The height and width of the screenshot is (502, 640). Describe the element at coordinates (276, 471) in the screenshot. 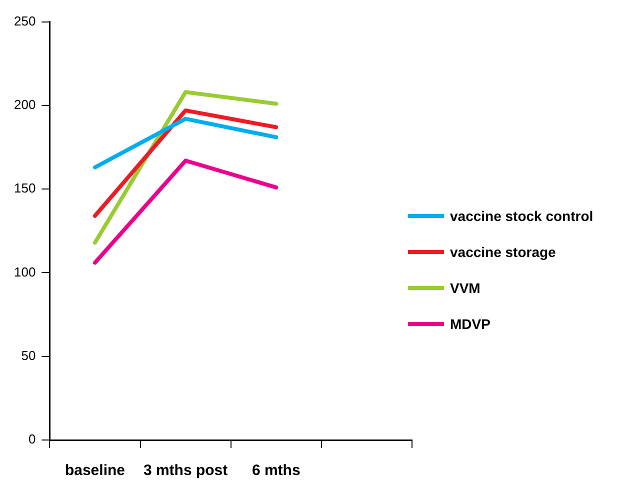

I see `x-tick-label: 6 mths` at that location.